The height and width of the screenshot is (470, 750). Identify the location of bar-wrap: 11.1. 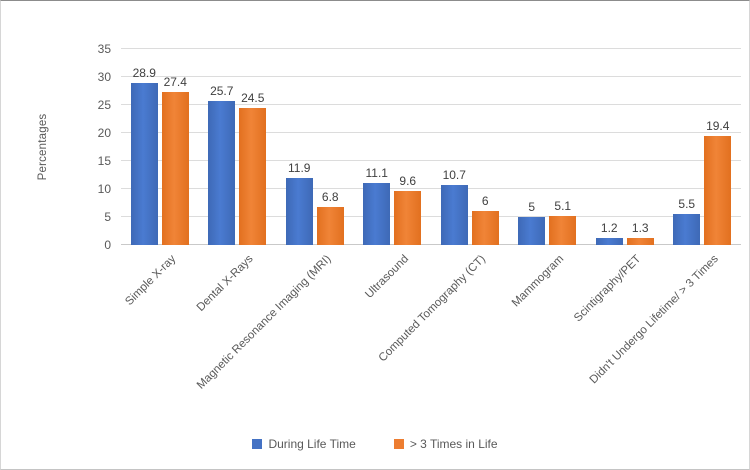
(377, 205).